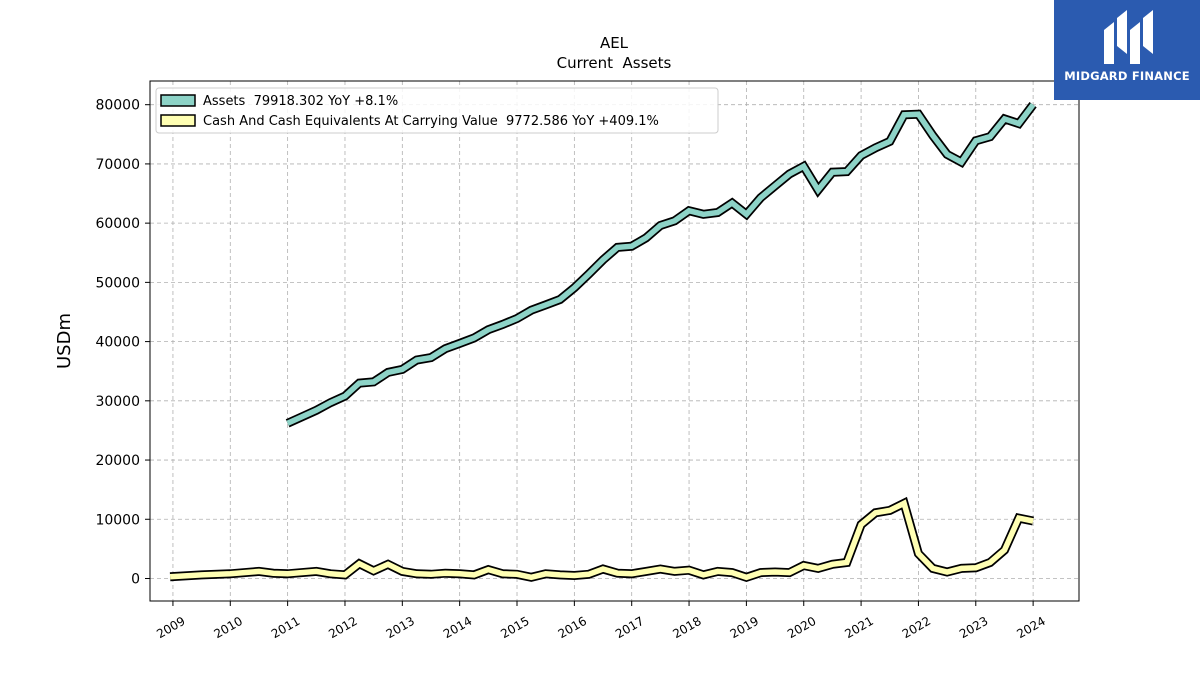  What do you see at coordinates (342, 627) in the screenshot?
I see `x-tick-label: 2012` at bounding box center [342, 627].